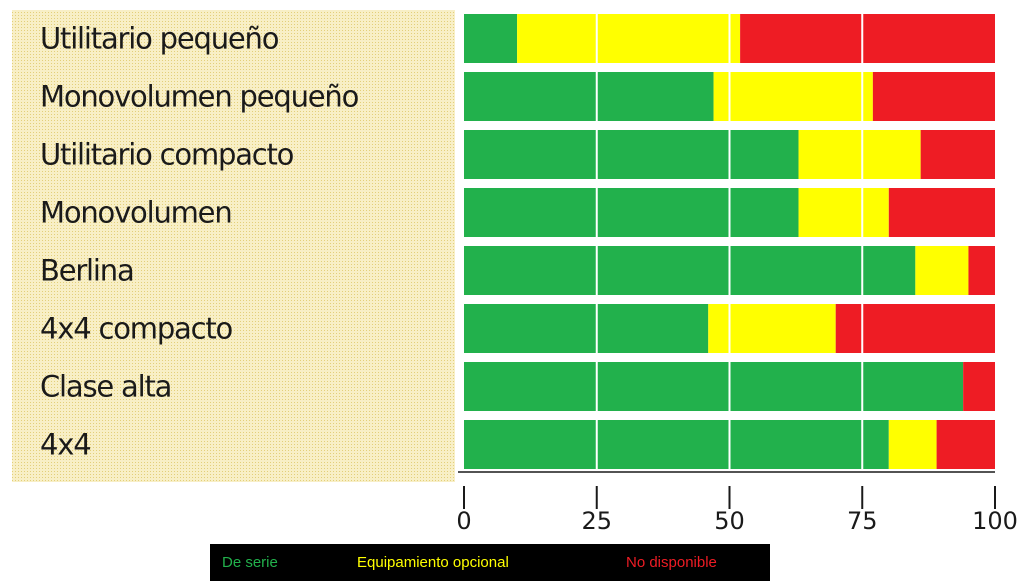 The height and width of the screenshot is (585, 1023). I want to click on x-tick-label: 0, so click(463, 521).